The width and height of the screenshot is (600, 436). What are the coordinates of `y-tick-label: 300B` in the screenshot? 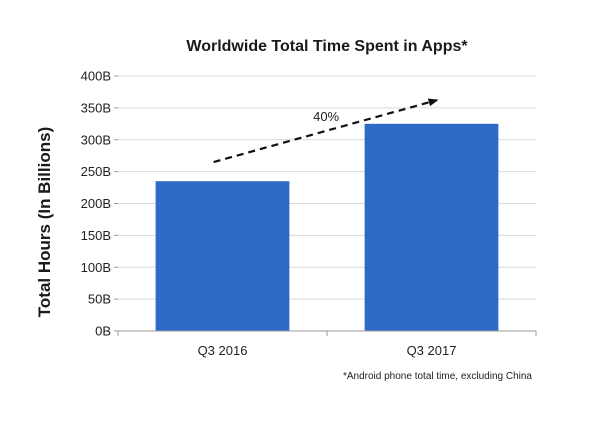 It's located at (96, 139).